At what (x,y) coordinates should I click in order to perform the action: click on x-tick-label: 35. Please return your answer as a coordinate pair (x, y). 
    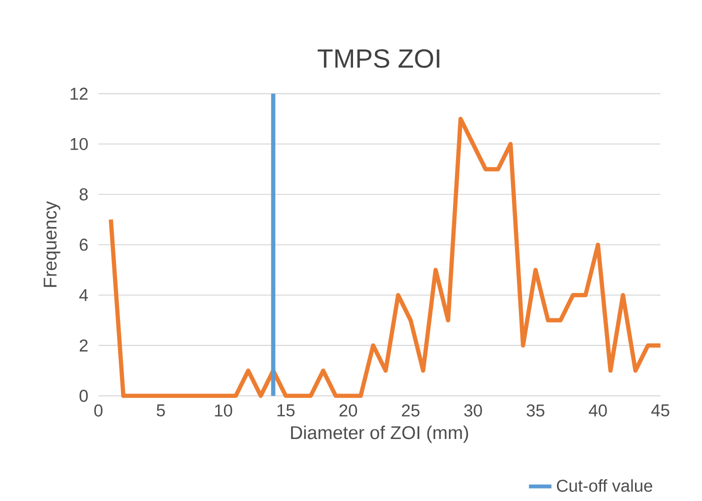
    Looking at the image, I should click on (535, 410).